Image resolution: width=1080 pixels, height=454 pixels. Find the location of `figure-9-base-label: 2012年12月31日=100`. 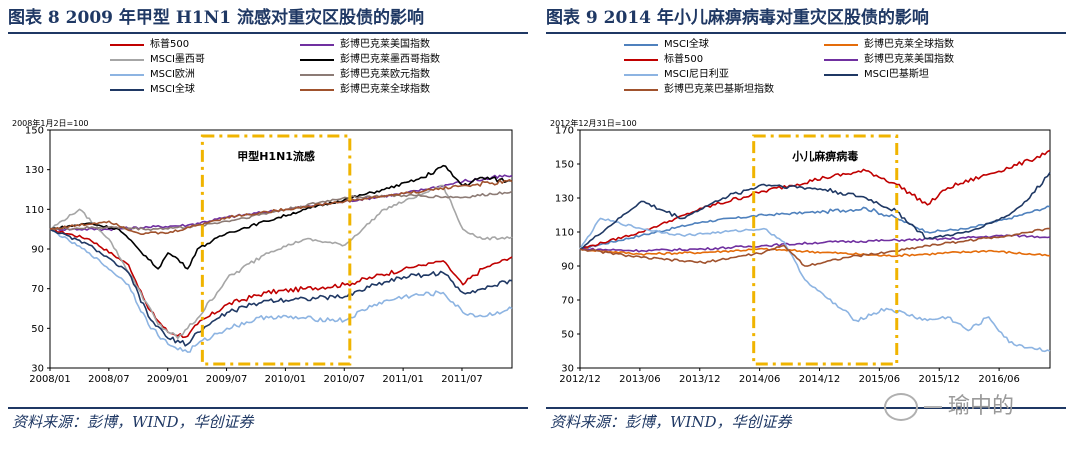

figure-9-base-label: 2012年12月31日=100 is located at coordinates (593, 123).